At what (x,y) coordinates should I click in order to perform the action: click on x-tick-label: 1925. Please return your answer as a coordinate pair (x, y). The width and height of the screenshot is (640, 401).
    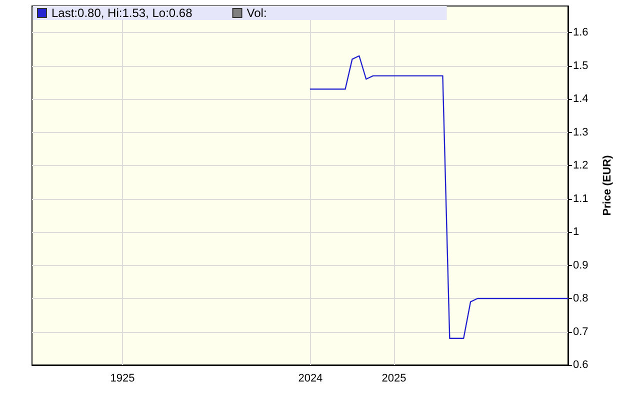
    Looking at the image, I should click on (122, 378).